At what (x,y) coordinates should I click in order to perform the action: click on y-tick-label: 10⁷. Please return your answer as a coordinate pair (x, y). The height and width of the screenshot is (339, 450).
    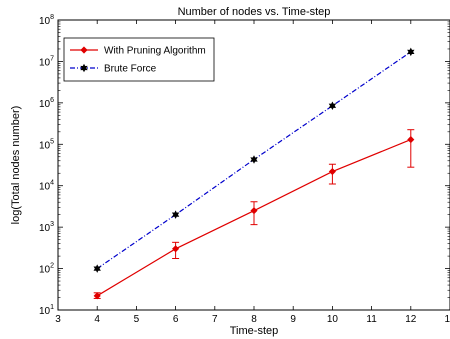
    Looking at the image, I should click on (46, 61).